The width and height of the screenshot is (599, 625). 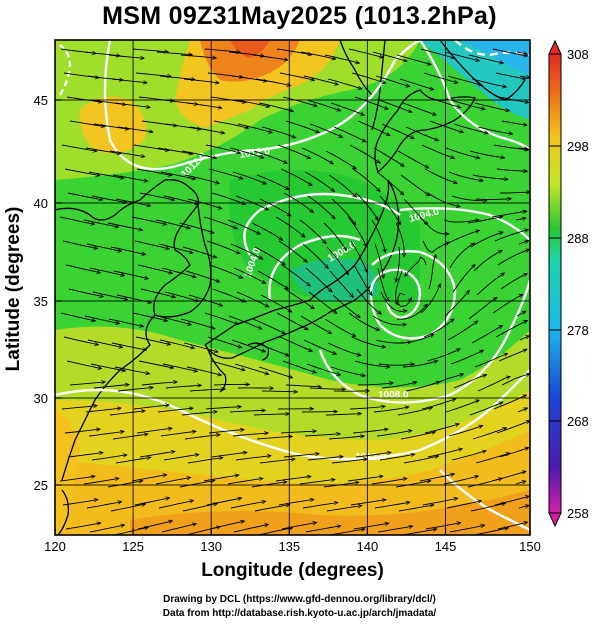 What do you see at coordinates (41, 301) in the screenshot?
I see `y-tick-label: 35` at bounding box center [41, 301].